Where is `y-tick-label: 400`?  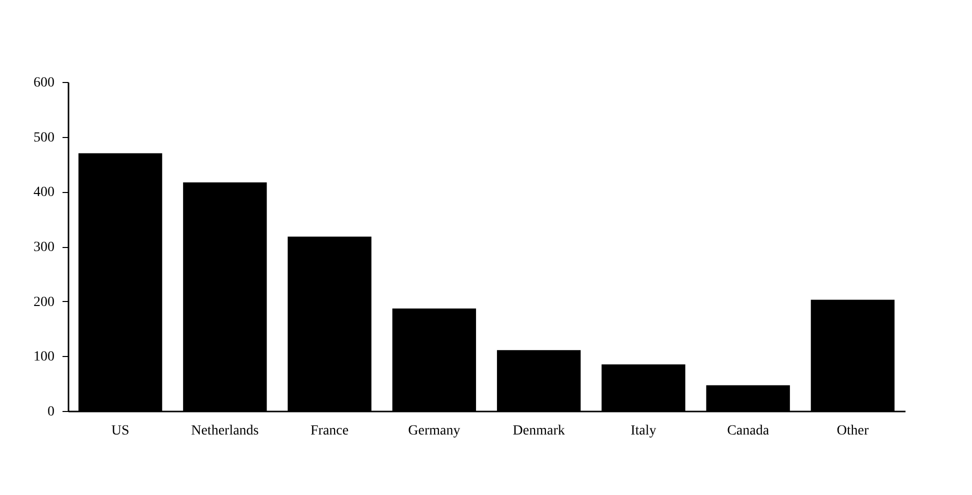 y-tick-label: 400 is located at coordinates (44, 192).